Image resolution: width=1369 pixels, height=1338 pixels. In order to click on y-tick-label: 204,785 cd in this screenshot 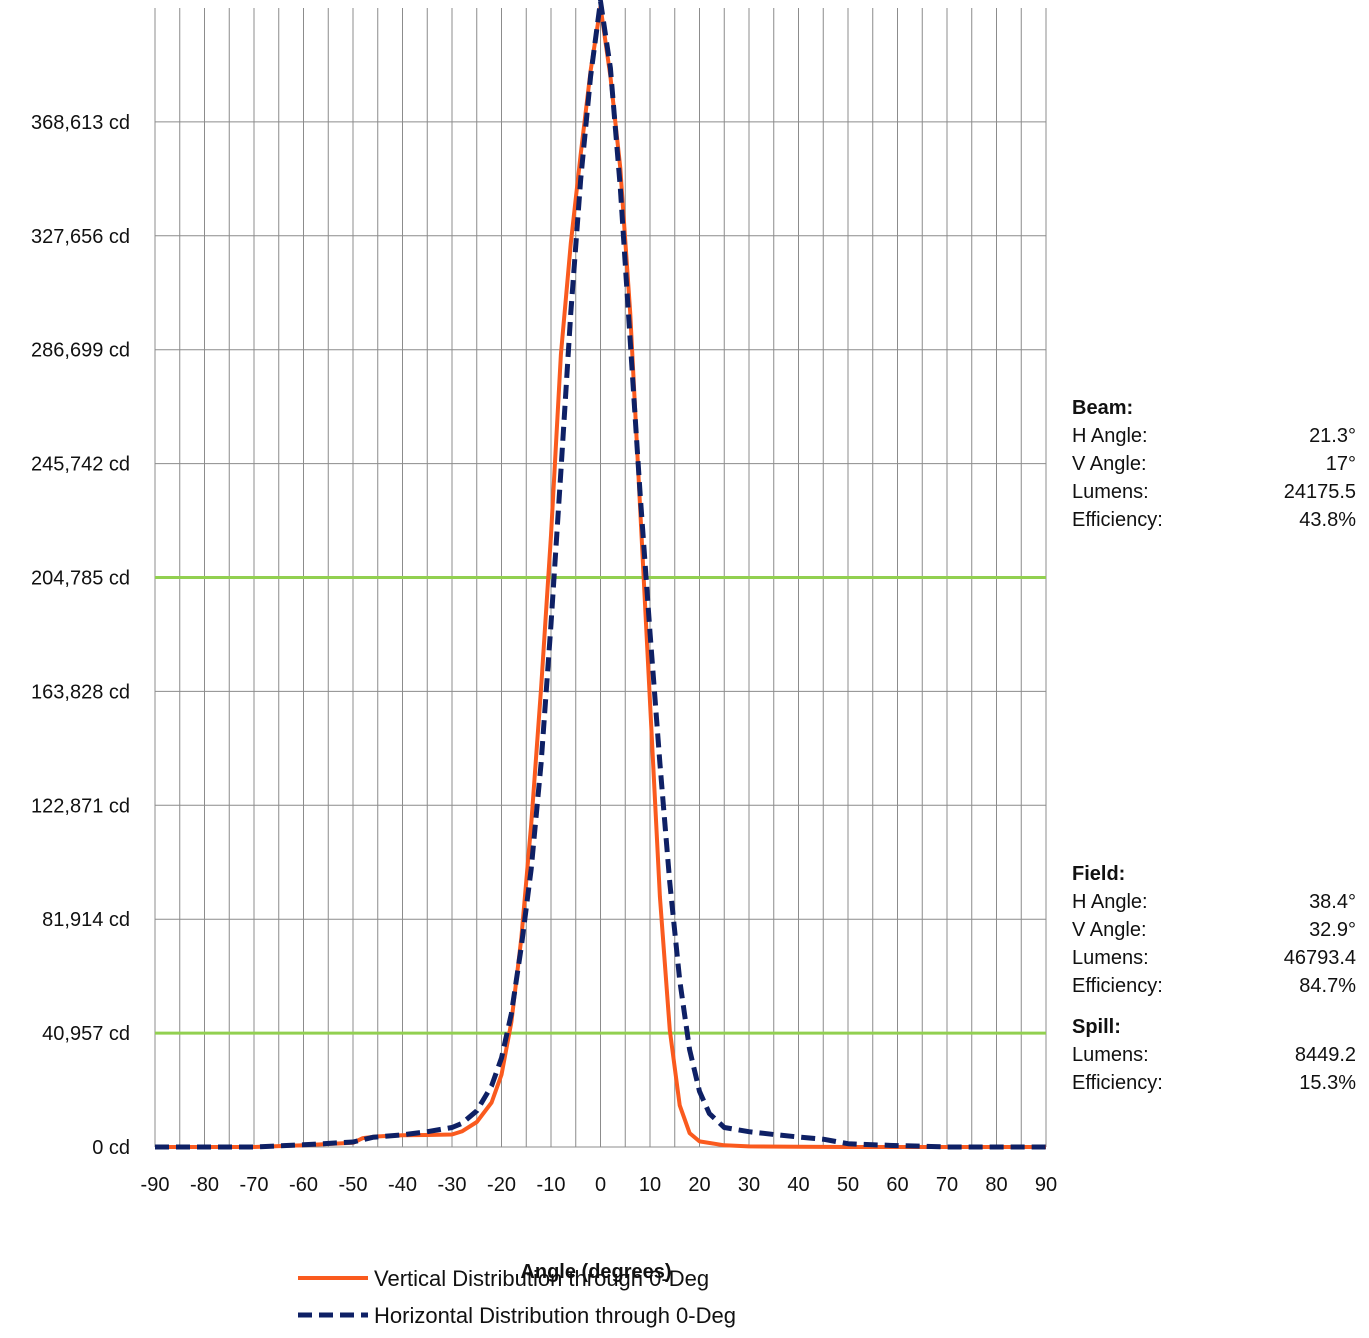, I will do `click(80, 579)`.